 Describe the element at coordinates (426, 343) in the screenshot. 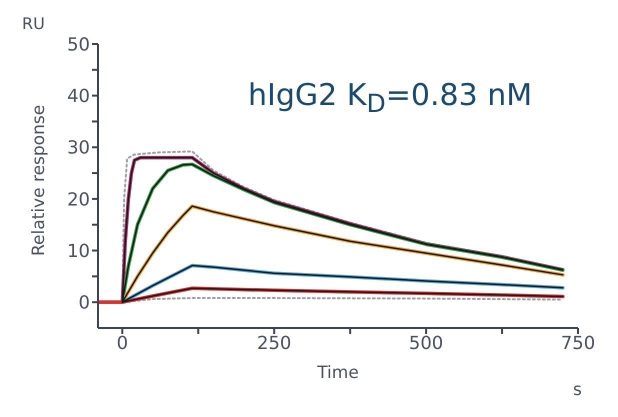

I see `x-tick-label: 500` at that location.